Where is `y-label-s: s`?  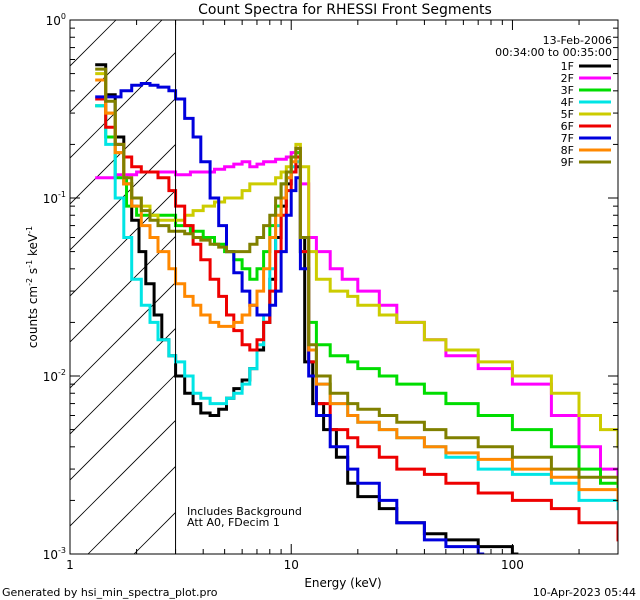 y-label-s: s is located at coordinates (33, 273).